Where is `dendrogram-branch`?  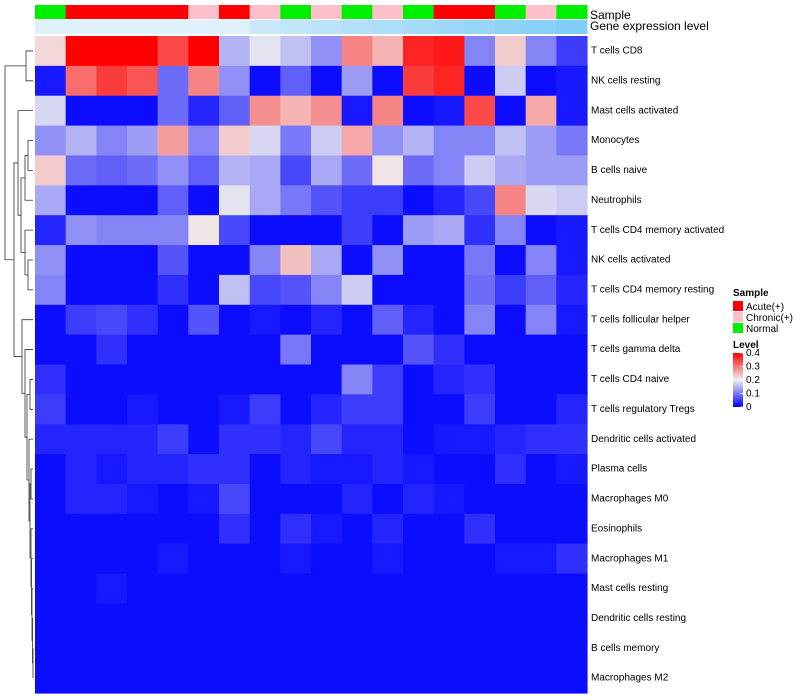
dendrogram-branch is located at coordinates (30, 275).